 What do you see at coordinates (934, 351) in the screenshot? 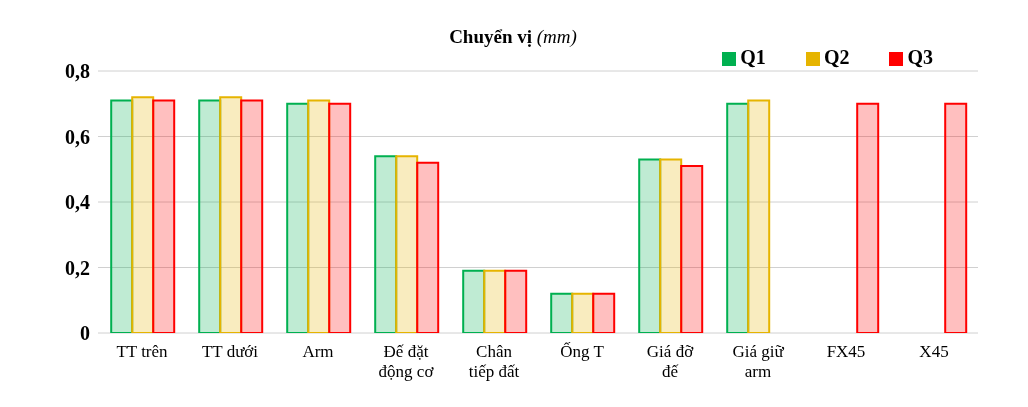
I see `x-tick-label: X45` at bounding box center [934, 351].